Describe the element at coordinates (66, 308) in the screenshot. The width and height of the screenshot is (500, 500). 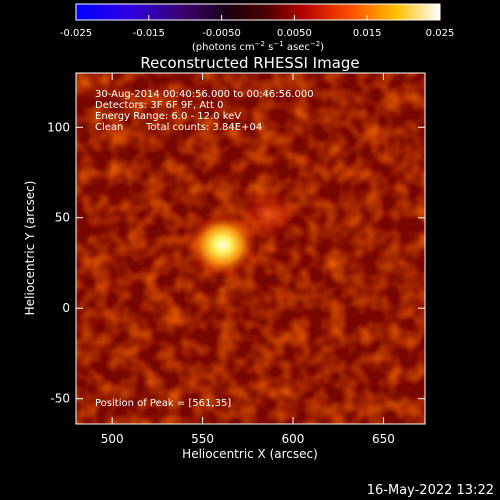
I see `y-tick-label: 0` at that location.